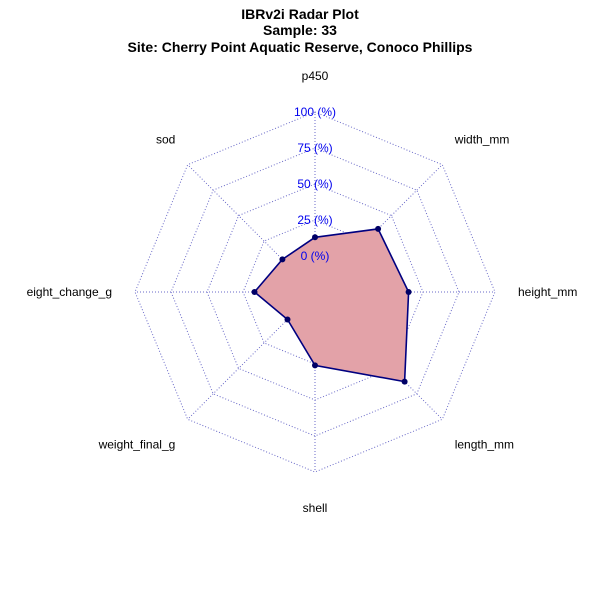 The width and height of the screenshot is (600, 600). I want to click on chart-title-line-2: Sample: 33, so click(300, 30).